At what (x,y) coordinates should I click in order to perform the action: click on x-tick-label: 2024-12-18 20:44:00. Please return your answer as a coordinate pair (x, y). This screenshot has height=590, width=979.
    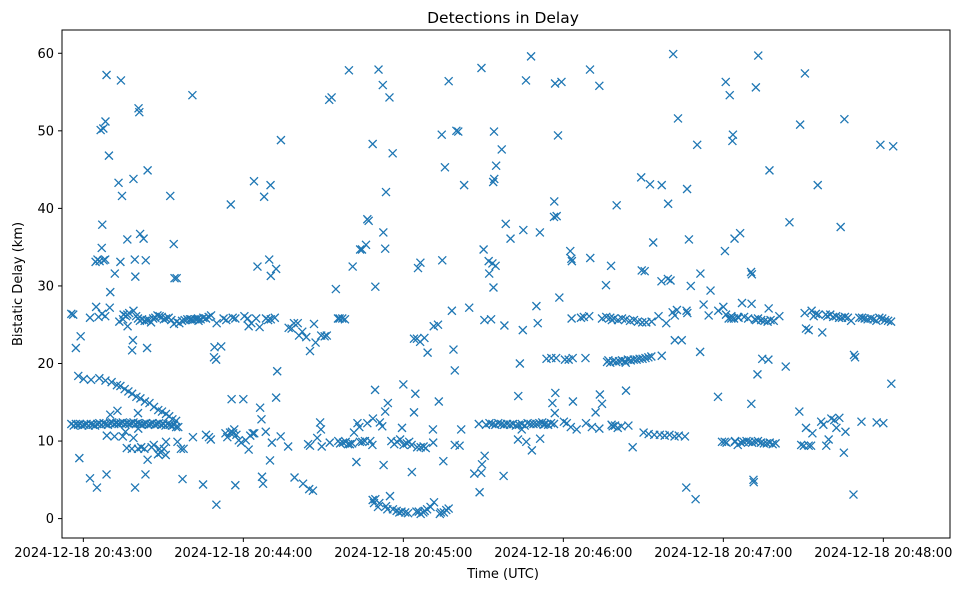
    Looking at the image, I should click on (243, 553).